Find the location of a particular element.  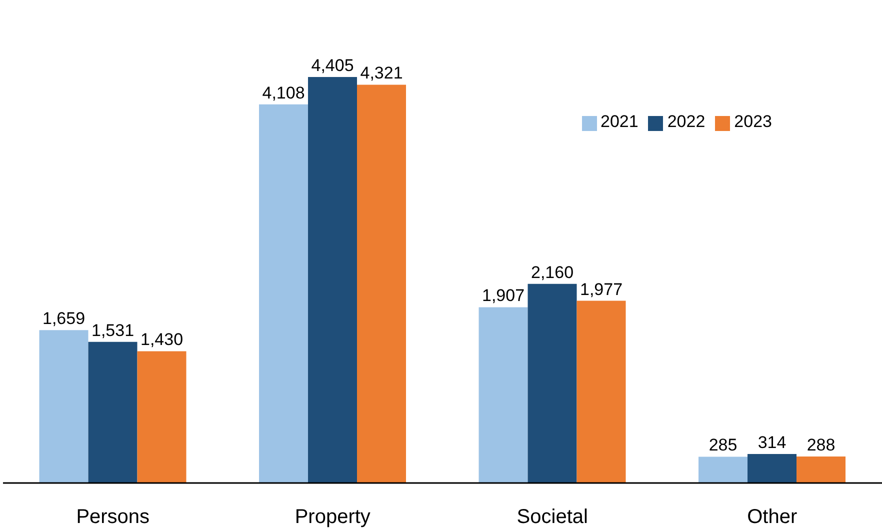

data-label: 1,977 is located at coordinates (601, 289).